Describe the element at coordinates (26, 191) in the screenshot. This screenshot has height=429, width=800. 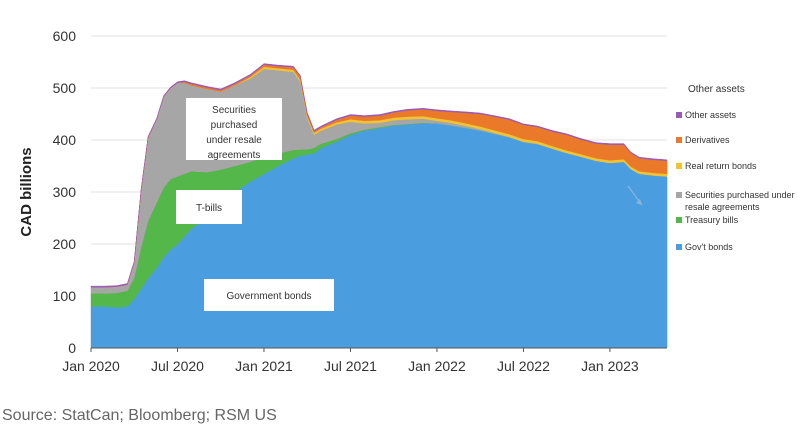
I see `y-axis-label: CAD billions` at that location.